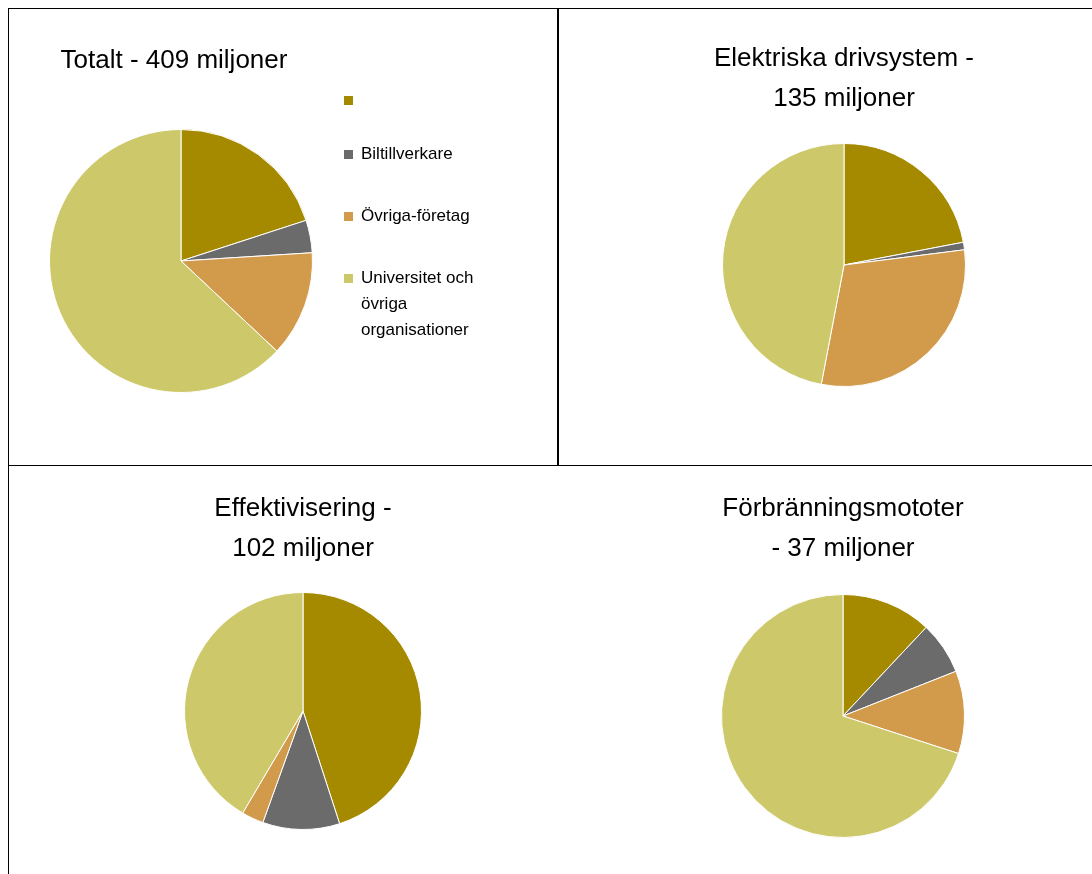  What do you see at coordinates (174, 59) in the screenshot?
I see `chart-title: Totalt - 409 miljoner` at bounding box center [174, 59].